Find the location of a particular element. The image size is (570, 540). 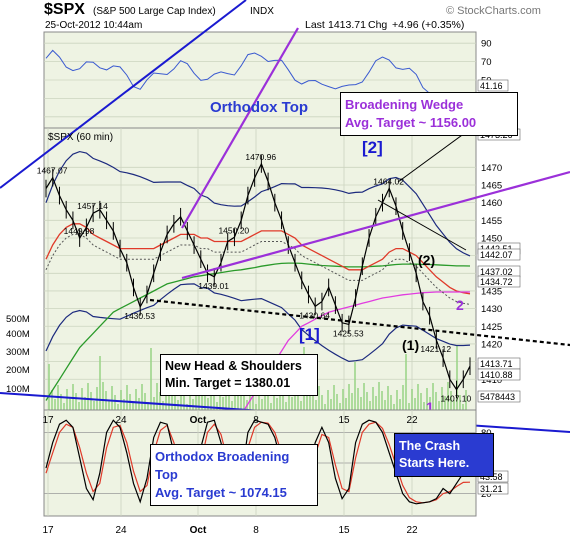

price-tick-label: 1420 is located at coordinates (491, 344).